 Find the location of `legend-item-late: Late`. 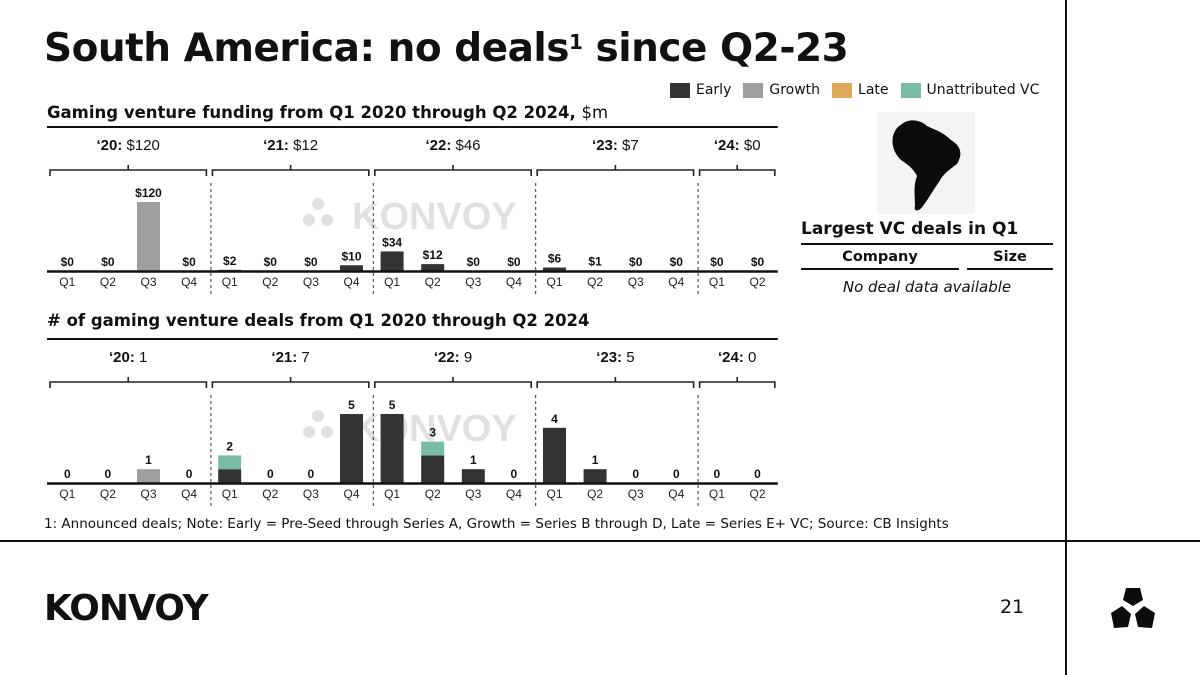

legend-item-late: Late is located at coordinates (860, 90).